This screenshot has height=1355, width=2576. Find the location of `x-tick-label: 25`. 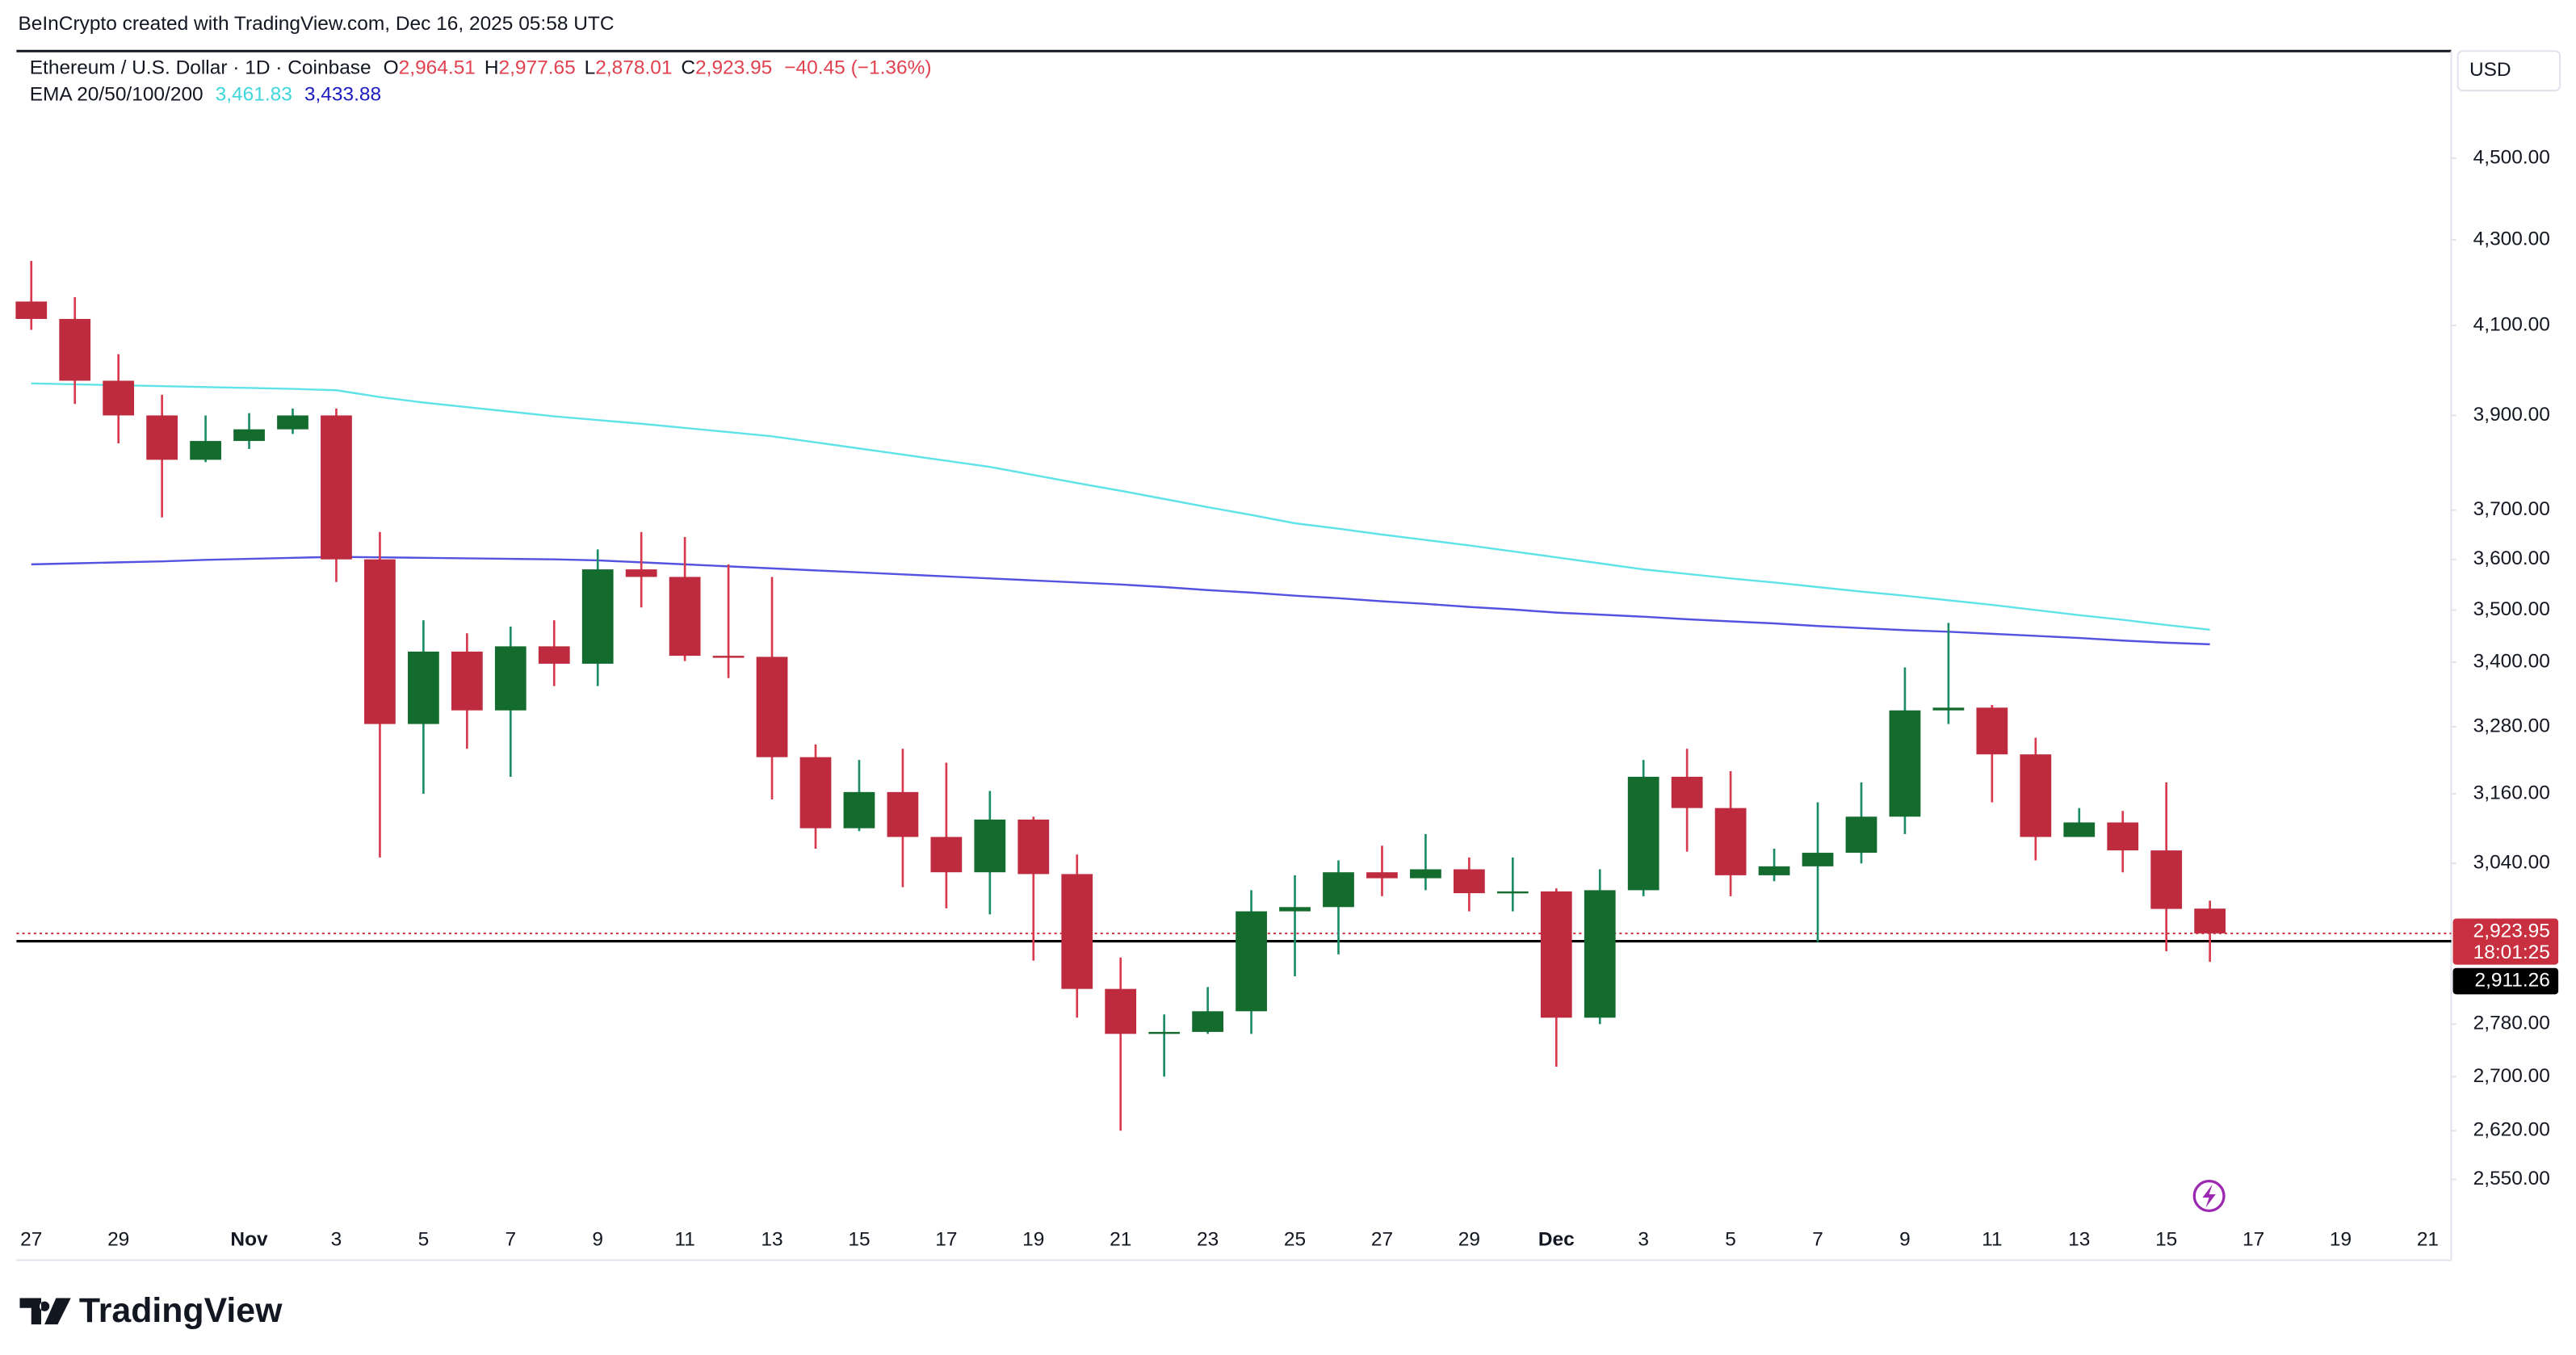

x-tick-label: 25 is located at coordinates (1295, 1240).